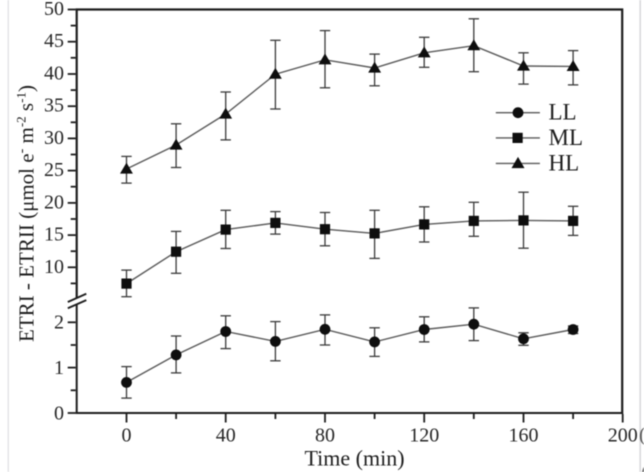  What do you see at coordinates (424, 436) in the screenshot?
I see `svg-text: 120` at bounding box center [424, 436].